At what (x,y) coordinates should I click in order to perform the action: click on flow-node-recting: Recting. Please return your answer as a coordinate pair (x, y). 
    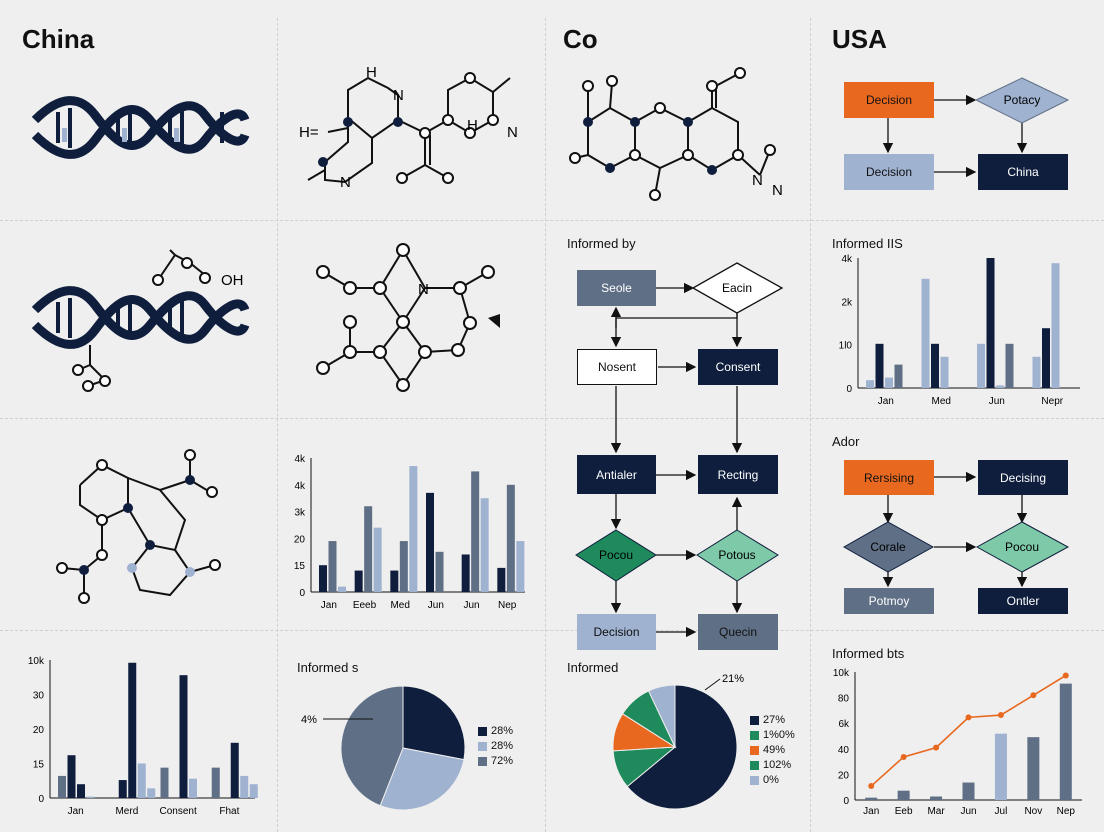
    Looking at the image, I should click on (738, 474).